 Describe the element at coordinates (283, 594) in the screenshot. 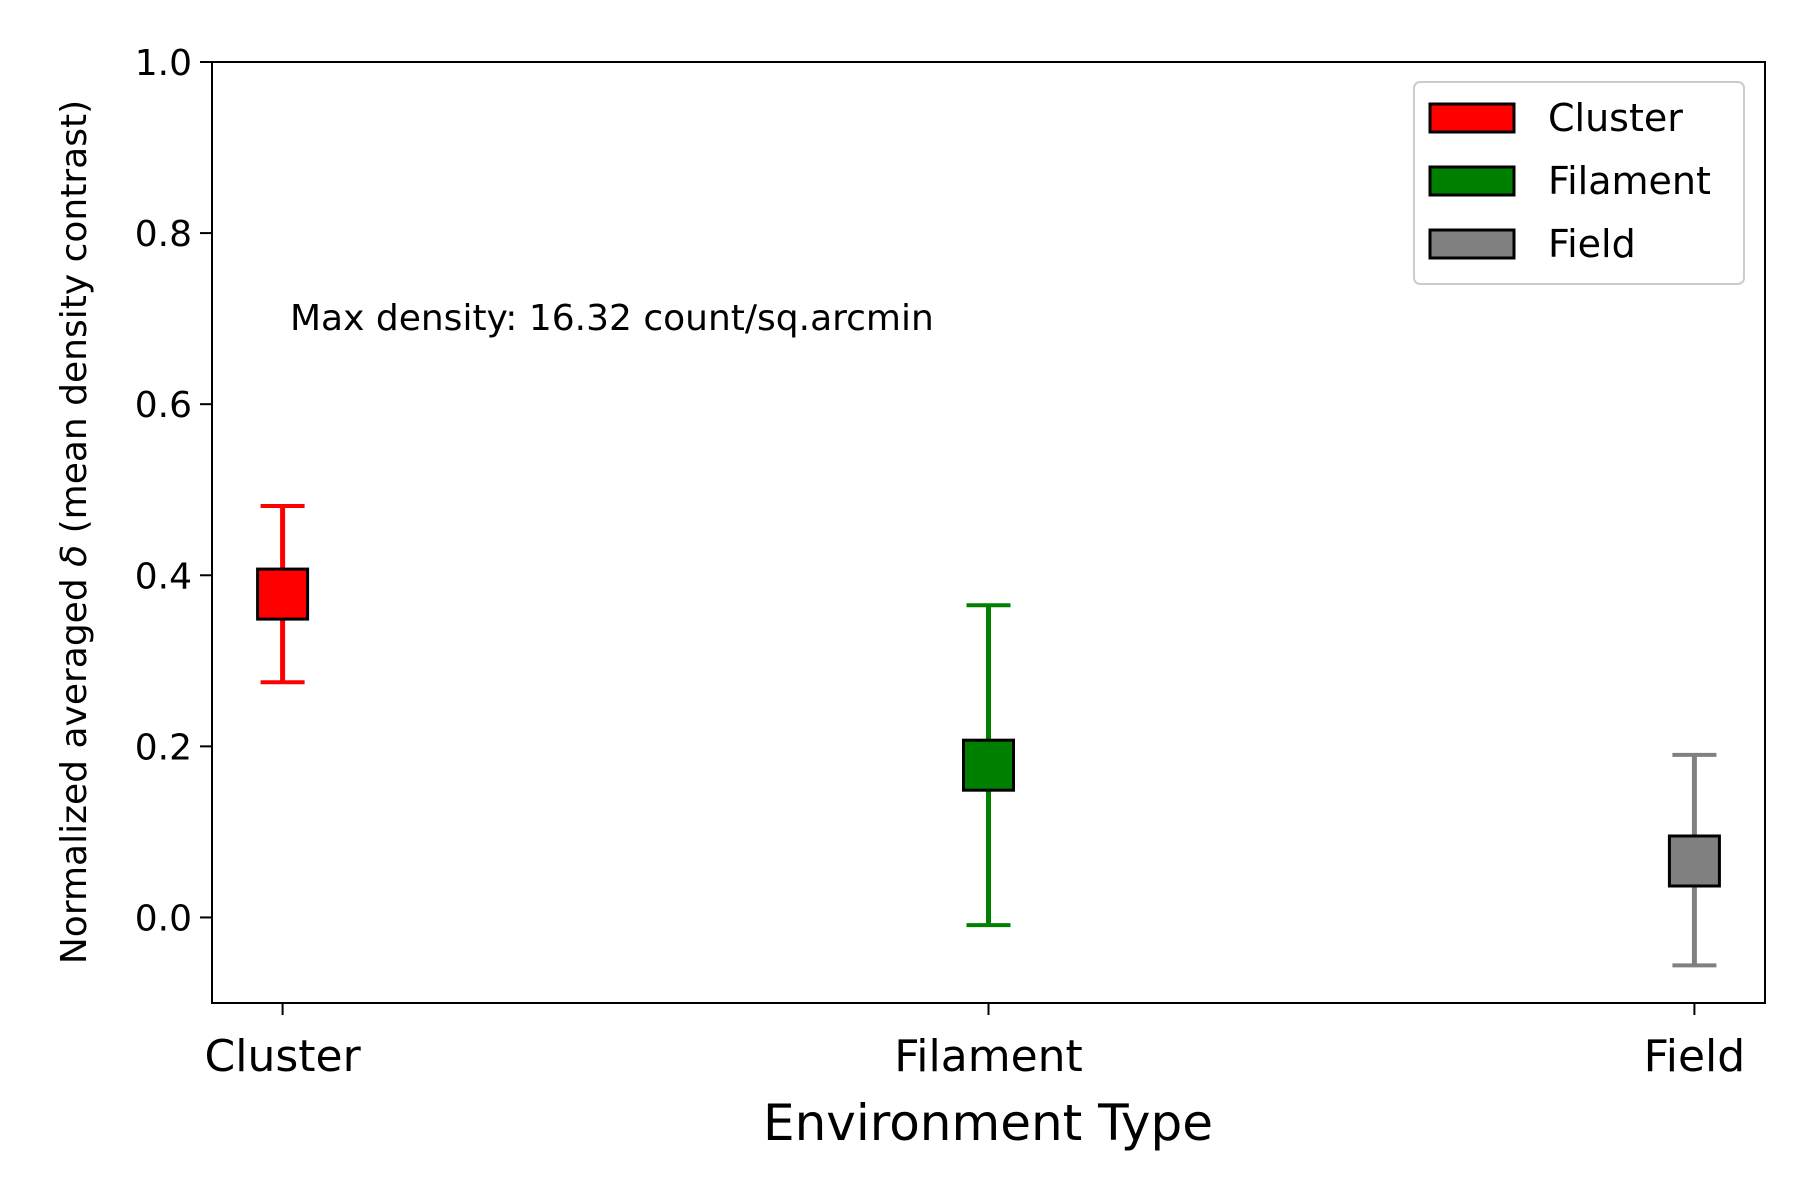

I see `data-point-cluster` at that location.